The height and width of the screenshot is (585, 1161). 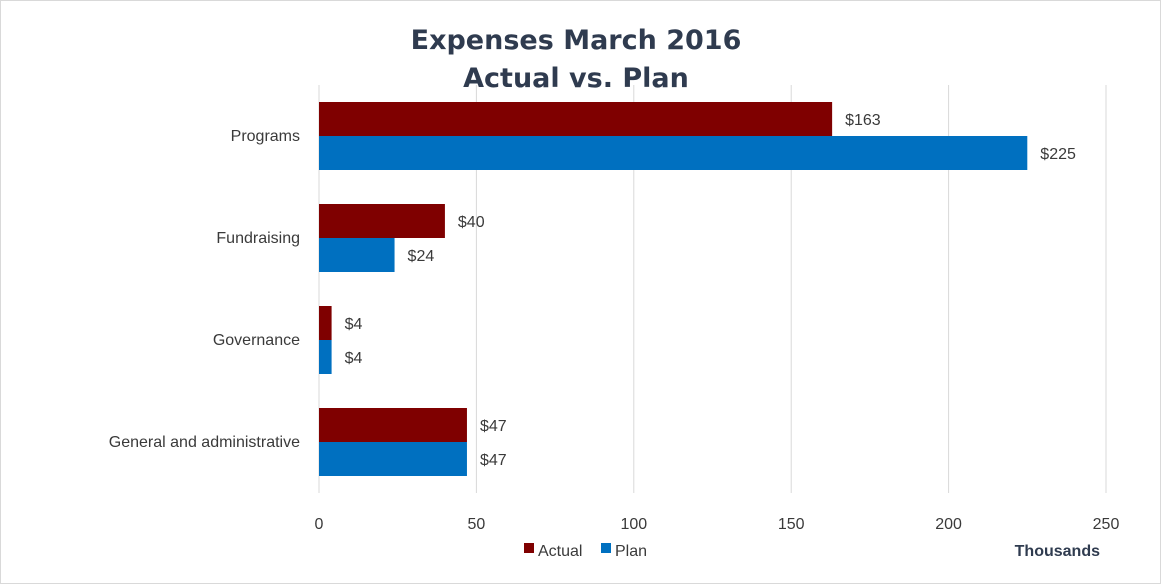 What do you see at coordinates (791, 524) in the screenshot?
I see `x-tick-label-3: 150` at bounding box center [791, 524].